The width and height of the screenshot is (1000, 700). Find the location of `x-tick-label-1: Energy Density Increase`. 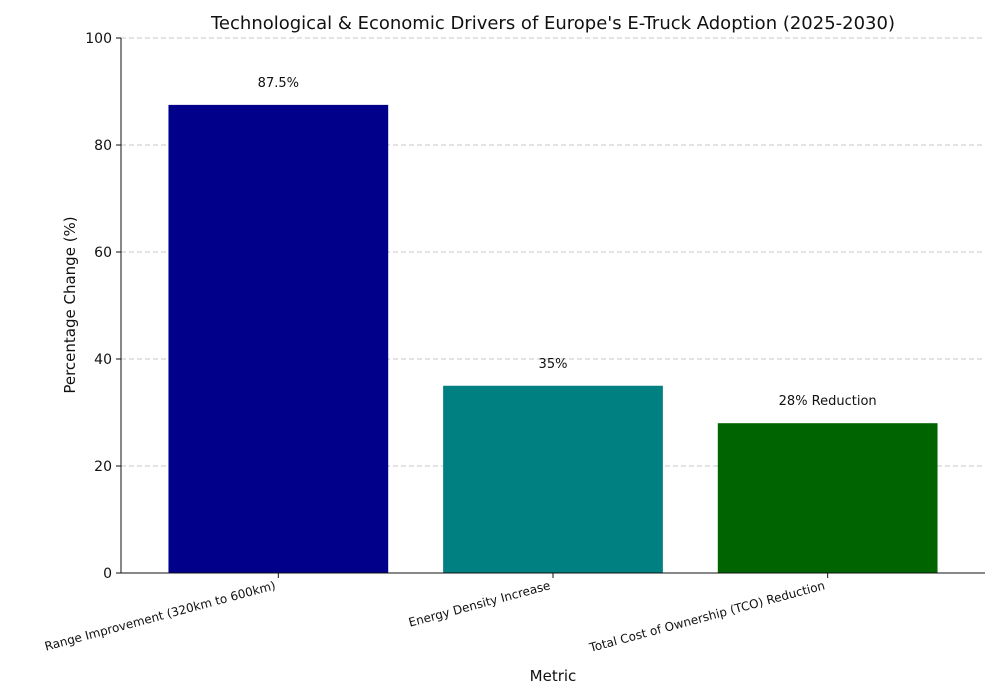

x-tick-label-1: Energy Density Increase is located at coordinates (479, 603).